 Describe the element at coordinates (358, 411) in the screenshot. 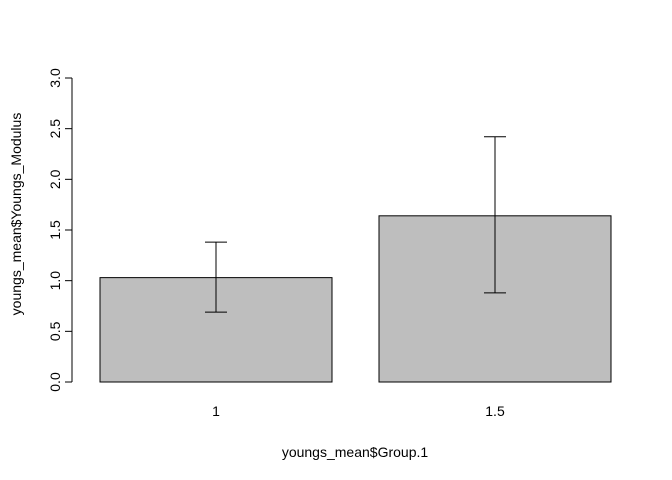

I see `x-tick-labels: 1 1.5` at that location.